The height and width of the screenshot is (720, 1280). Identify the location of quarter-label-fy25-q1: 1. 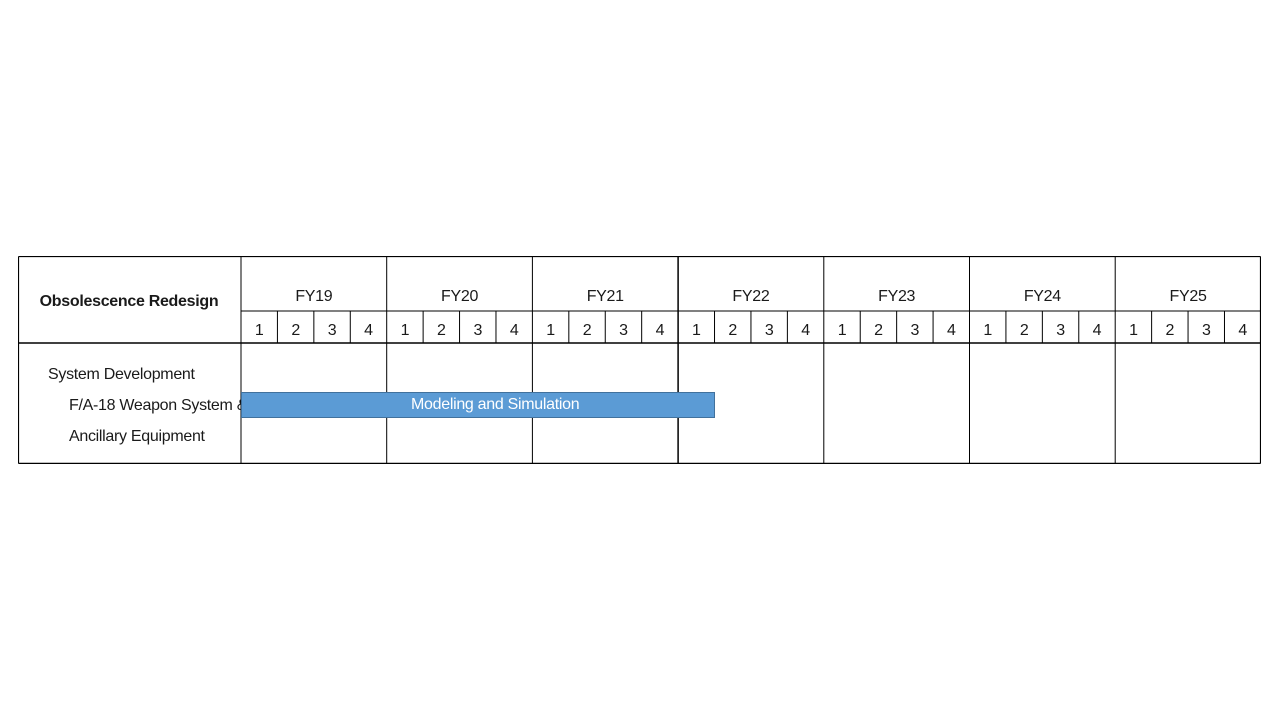
(1133, 330).